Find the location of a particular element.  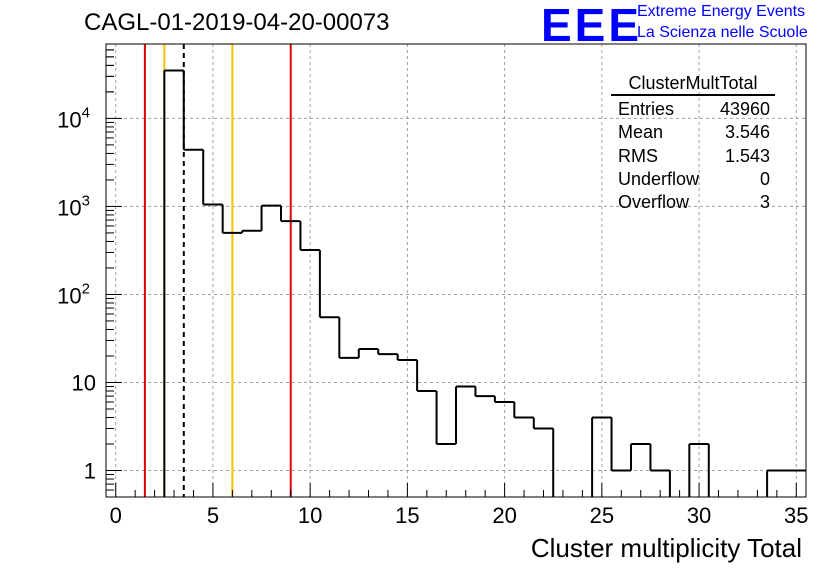

y-tick-label: 10² is located at coordinates (73, 294).